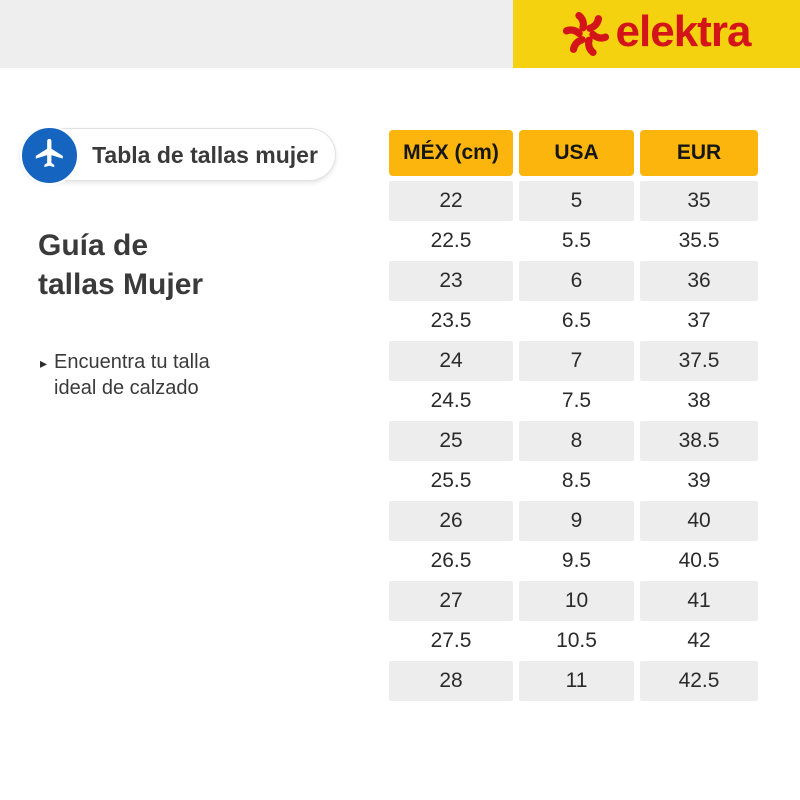 This screenshot has height=800, width=800. What do you see at coordinates (451, 681) in the screenshot?
I see `table-cell: 28` at bounding box center [451, 681].